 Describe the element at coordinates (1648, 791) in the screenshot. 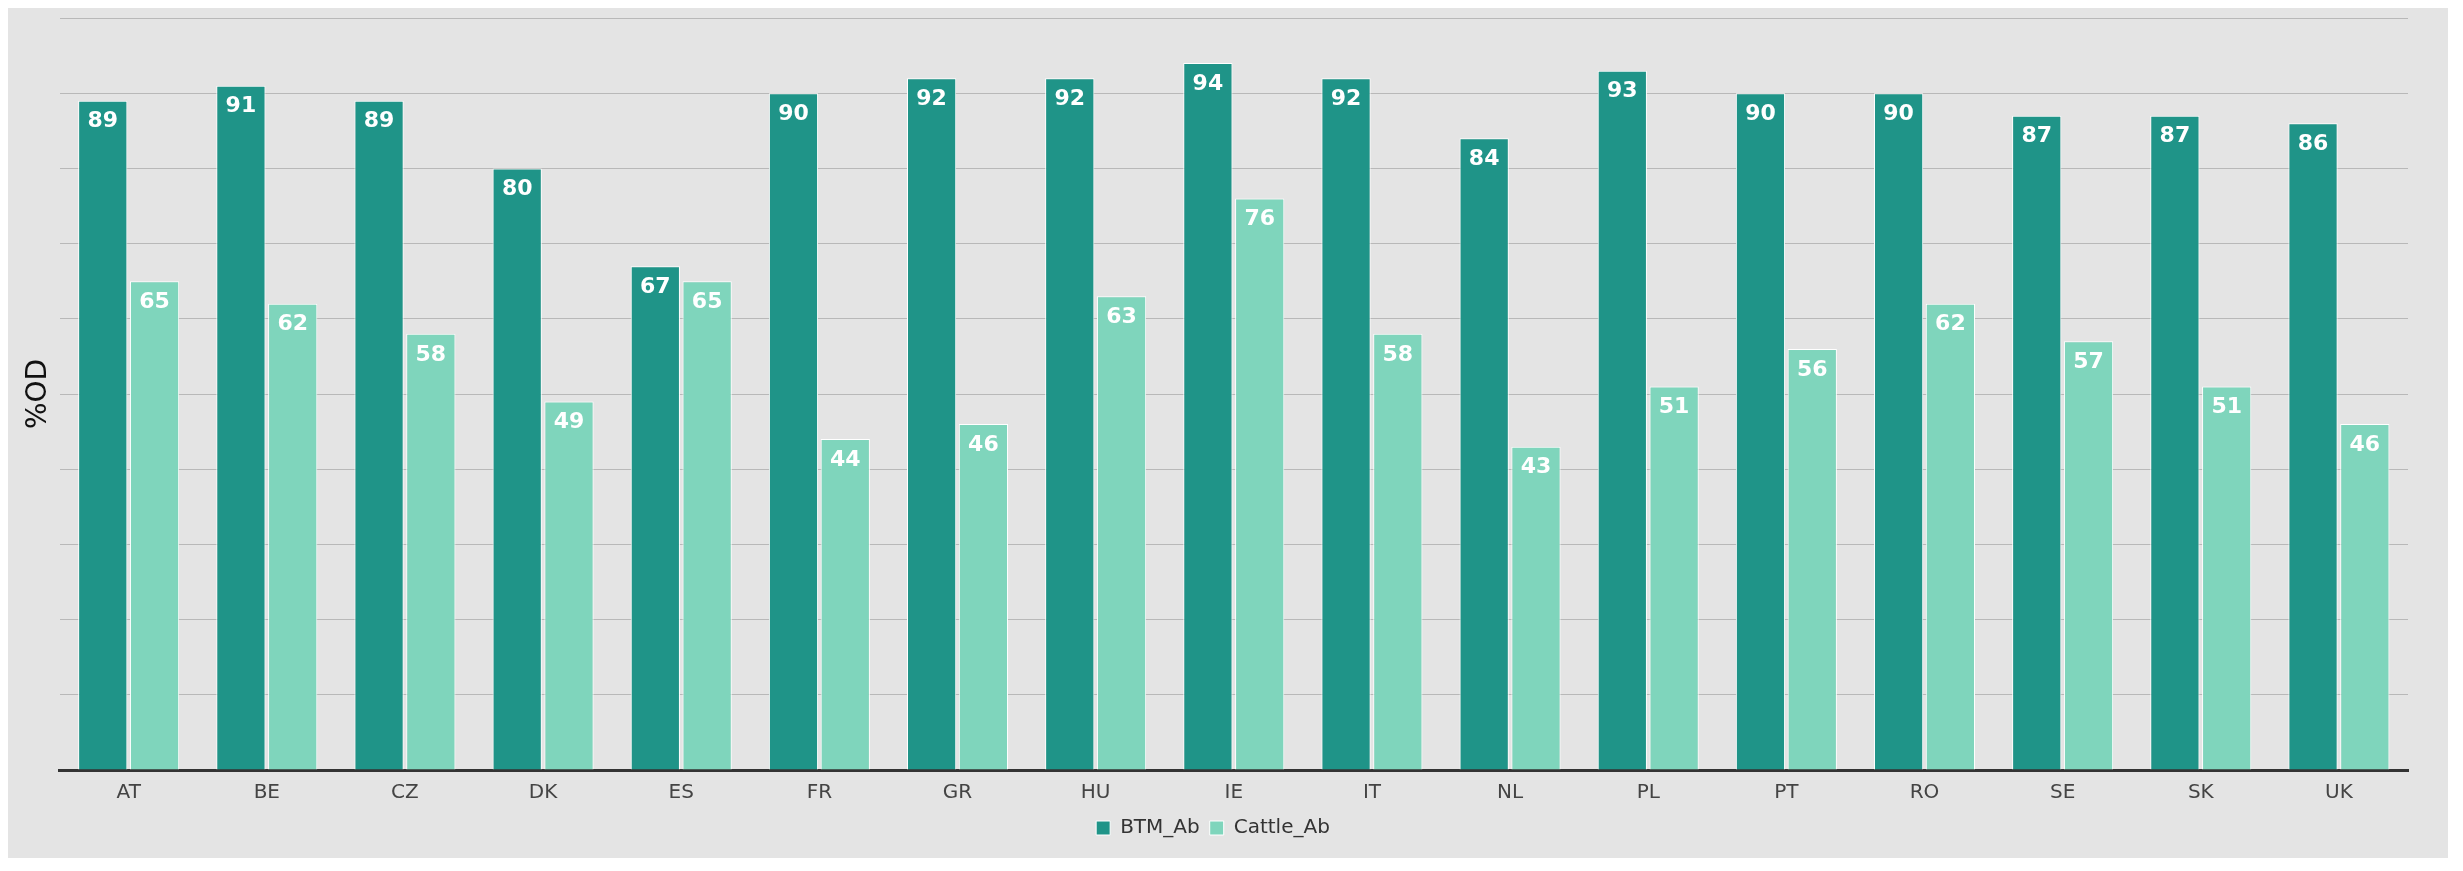

I see `x-tick-label: PL` at that location.